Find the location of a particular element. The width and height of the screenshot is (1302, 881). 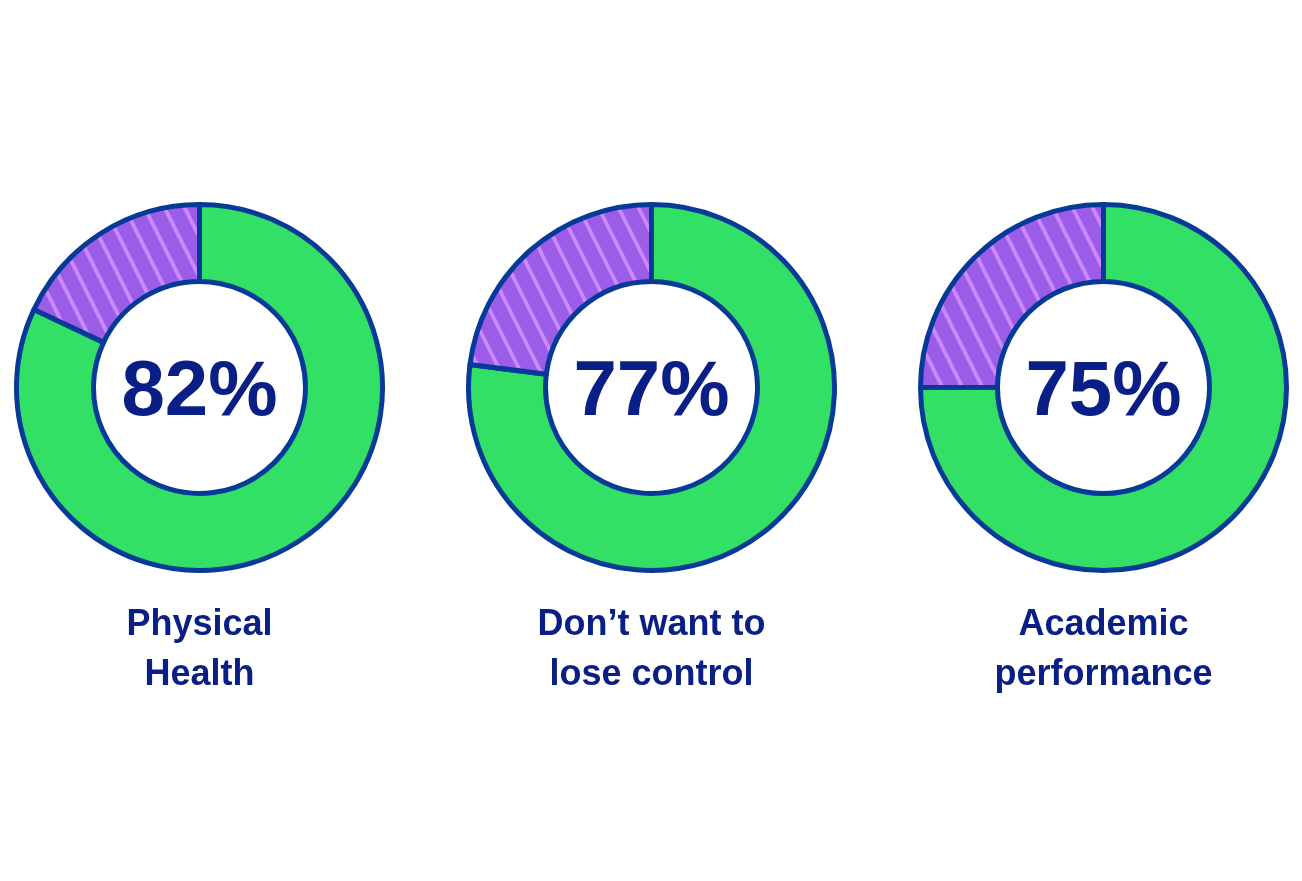

text: 77% is located at coordinates (651, 387).